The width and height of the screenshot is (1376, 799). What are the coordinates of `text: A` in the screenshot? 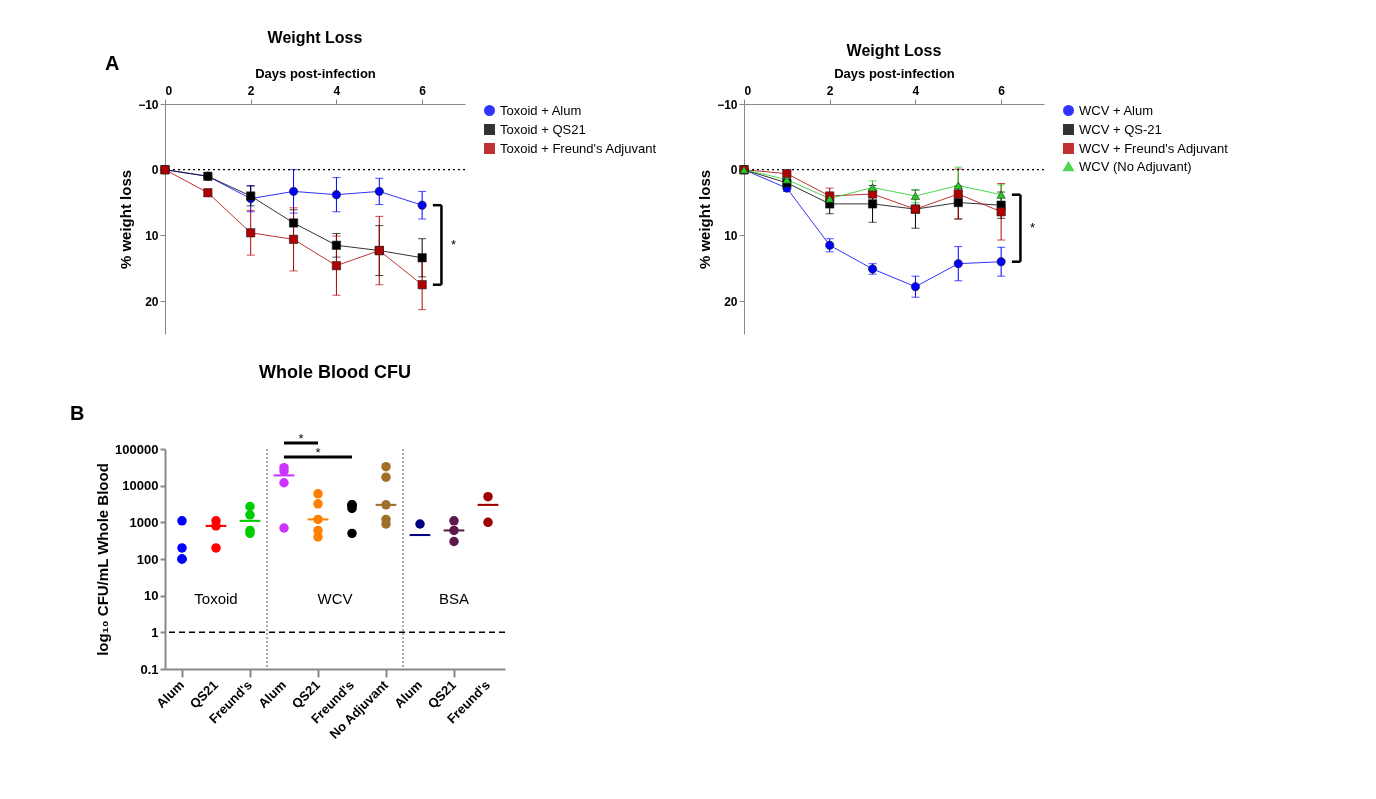 It's located at (112, 63).